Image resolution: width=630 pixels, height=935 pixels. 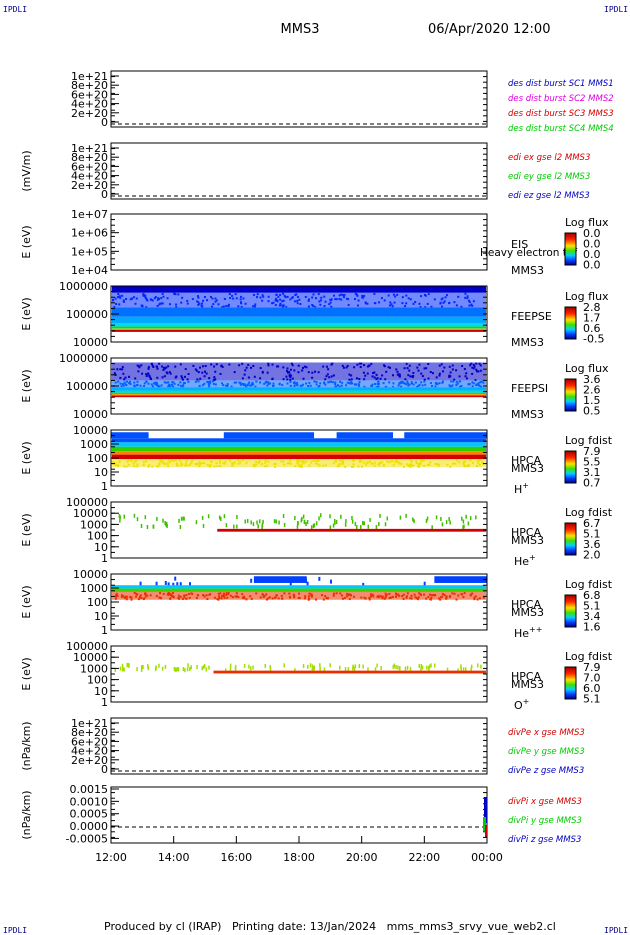 What do you see at coordinates (101, 616) in the screenshot?
I see `y-tick-label: 10` at bounding box center [101, 616].